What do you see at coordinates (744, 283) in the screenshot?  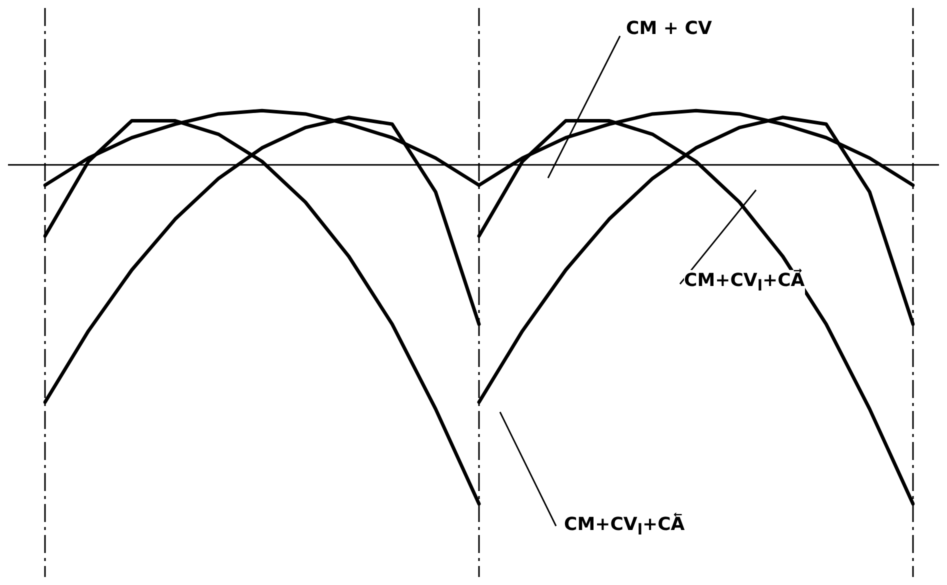 I see `annotation: CM+CV$_{l}$+CA⃗` at bounding box center [744, 283].